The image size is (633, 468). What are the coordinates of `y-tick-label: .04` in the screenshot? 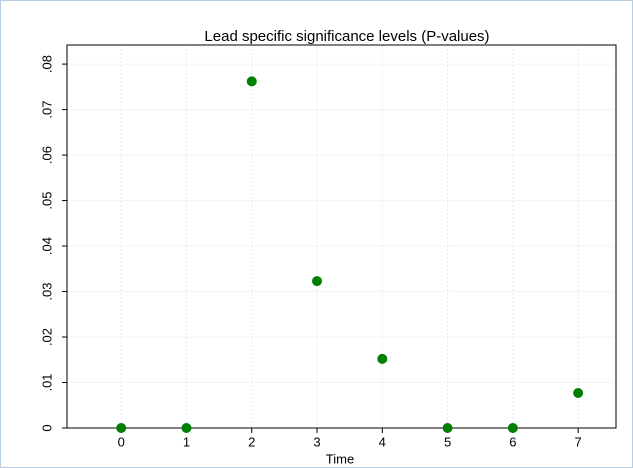 It's located at (46, 246).